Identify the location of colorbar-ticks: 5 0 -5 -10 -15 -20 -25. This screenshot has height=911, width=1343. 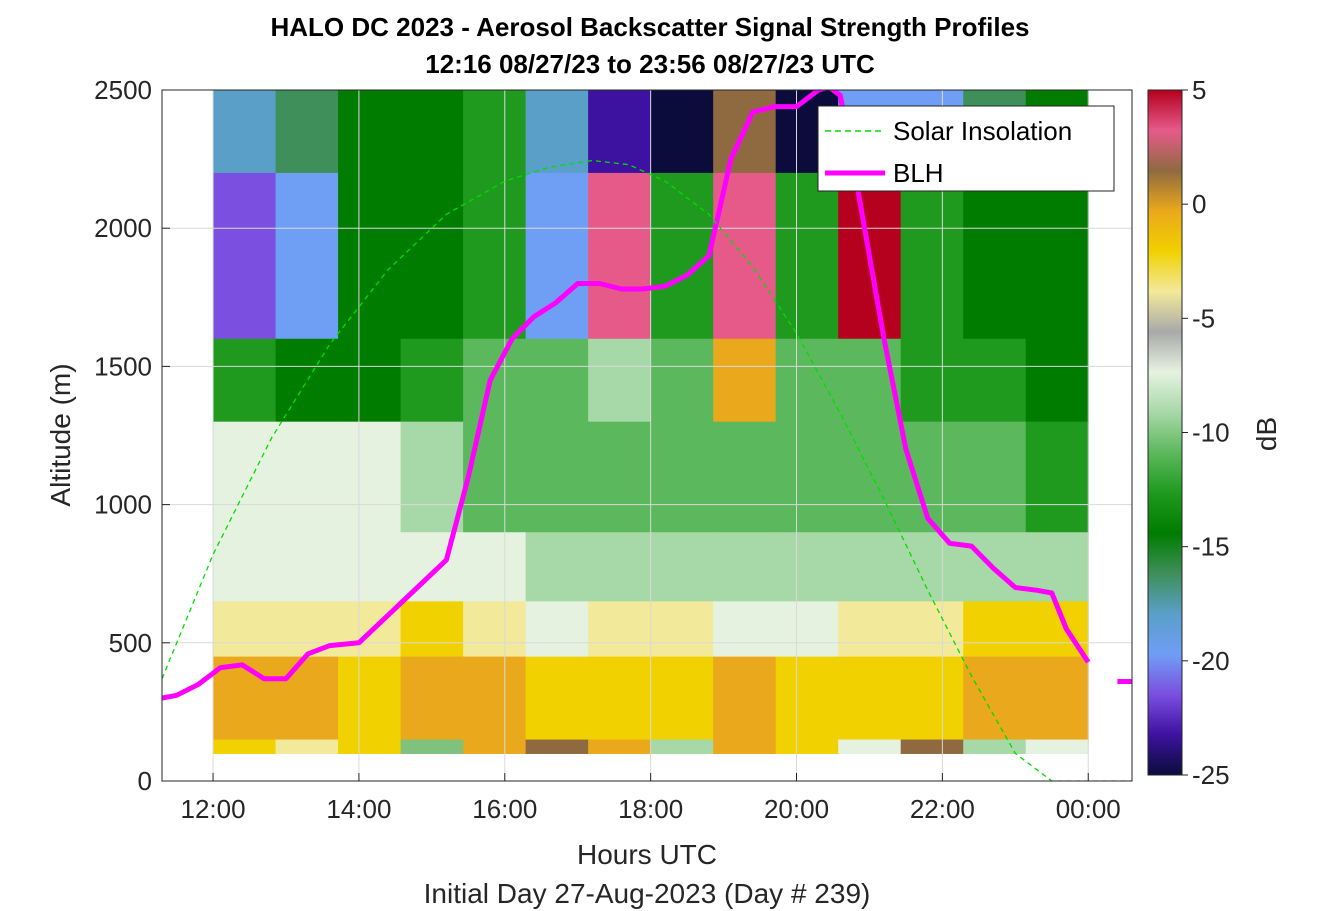
(1206, 432).